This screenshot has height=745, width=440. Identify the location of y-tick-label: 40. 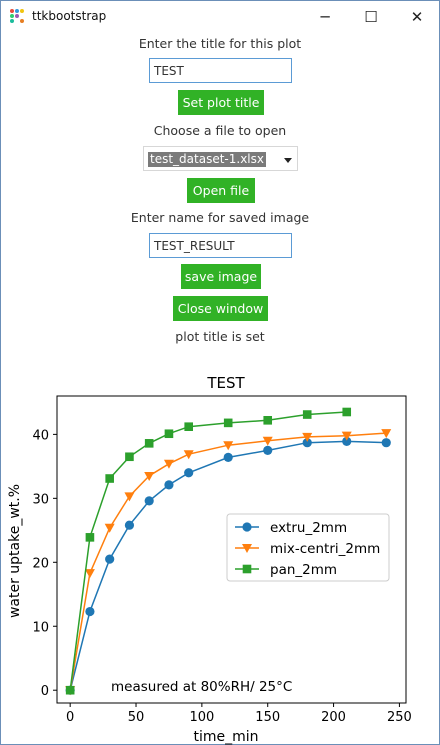
(40, 435).